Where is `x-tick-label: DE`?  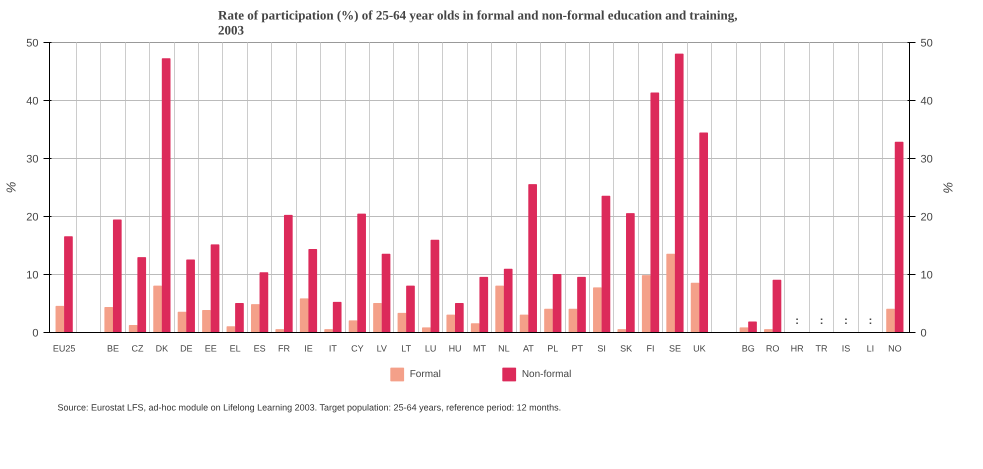
x-tick-label: DE is located at coordinates (186, 349).